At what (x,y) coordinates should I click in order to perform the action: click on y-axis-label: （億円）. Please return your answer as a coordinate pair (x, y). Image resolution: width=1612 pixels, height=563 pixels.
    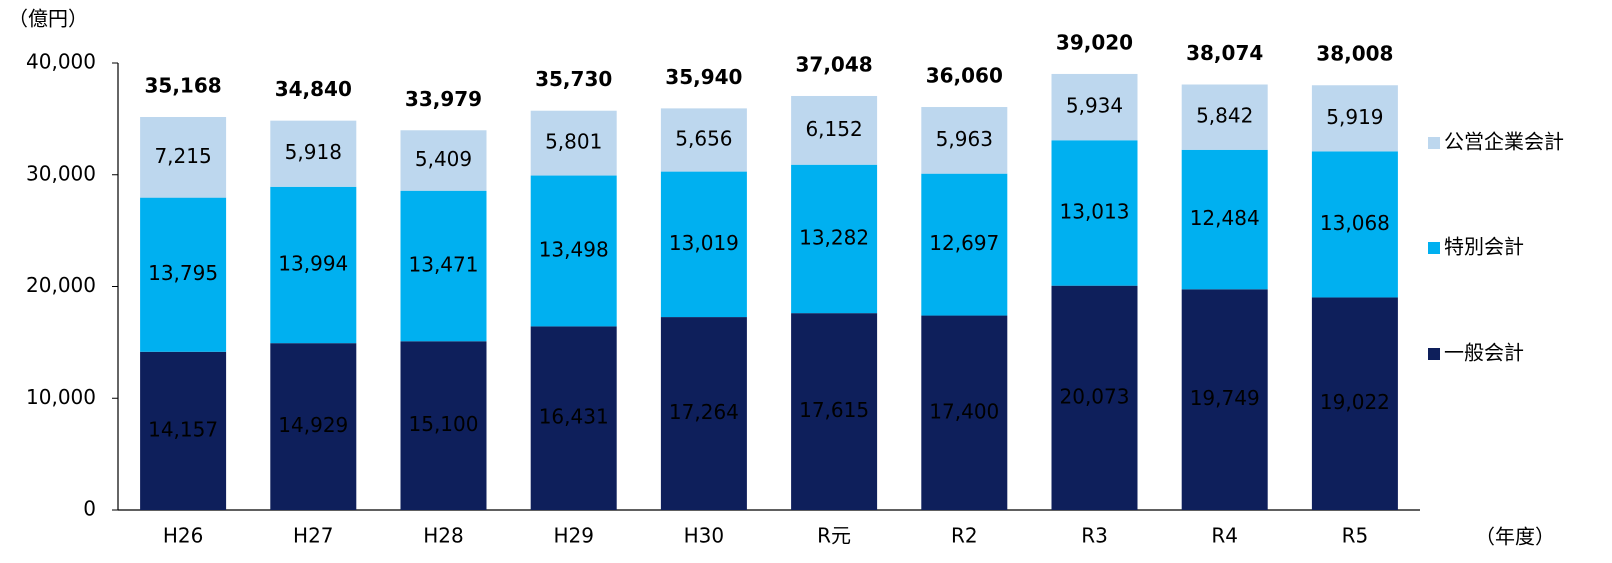
    Looking at the image, I should click on (48, 19).